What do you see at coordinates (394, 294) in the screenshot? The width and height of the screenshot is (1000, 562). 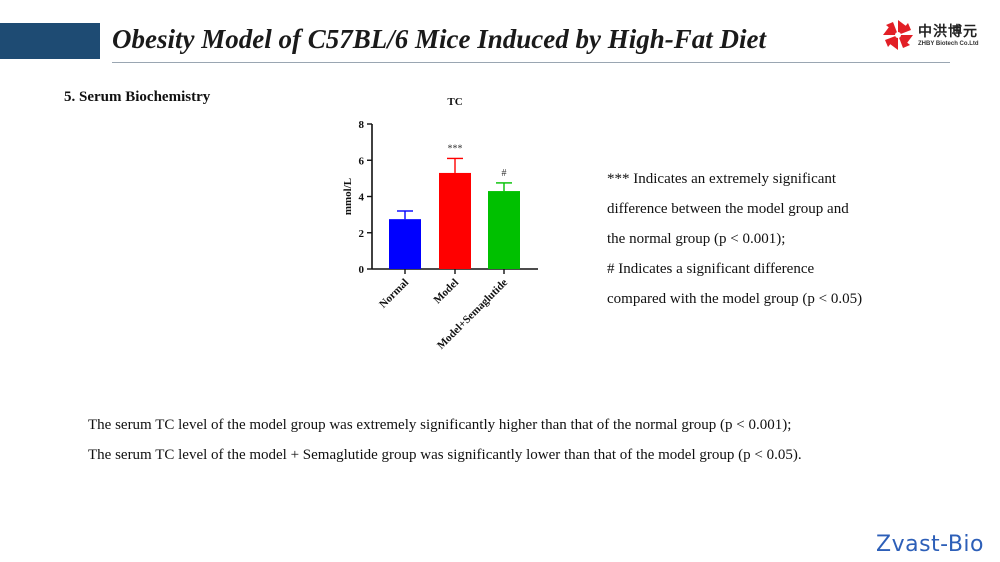 I see `x-tick-label: Normal` at bounding box center [394, 294].